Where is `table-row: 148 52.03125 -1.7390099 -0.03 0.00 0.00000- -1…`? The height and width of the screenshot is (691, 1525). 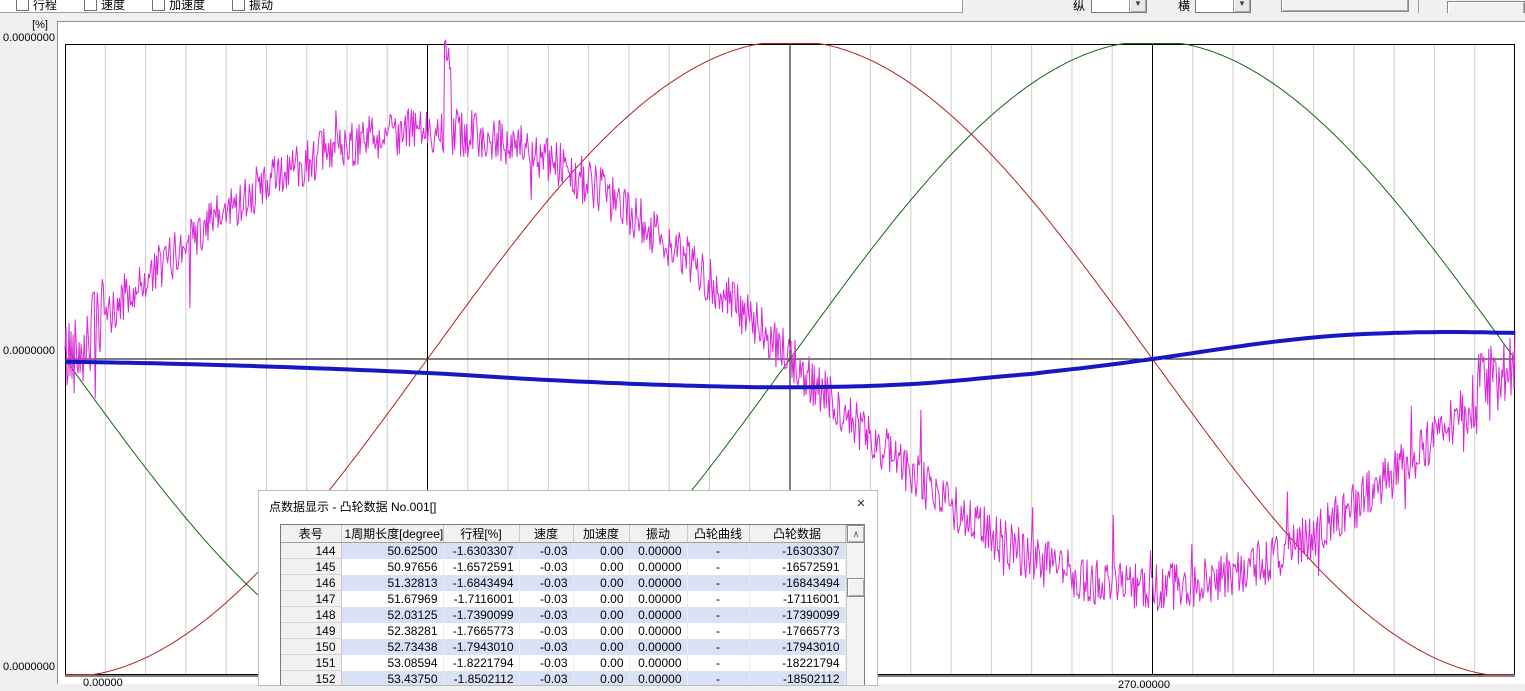
table-row: 148 52.03125 -1.7390099 -0.03 0.00 0.00000- -1… is located at coordinates (563, 614).